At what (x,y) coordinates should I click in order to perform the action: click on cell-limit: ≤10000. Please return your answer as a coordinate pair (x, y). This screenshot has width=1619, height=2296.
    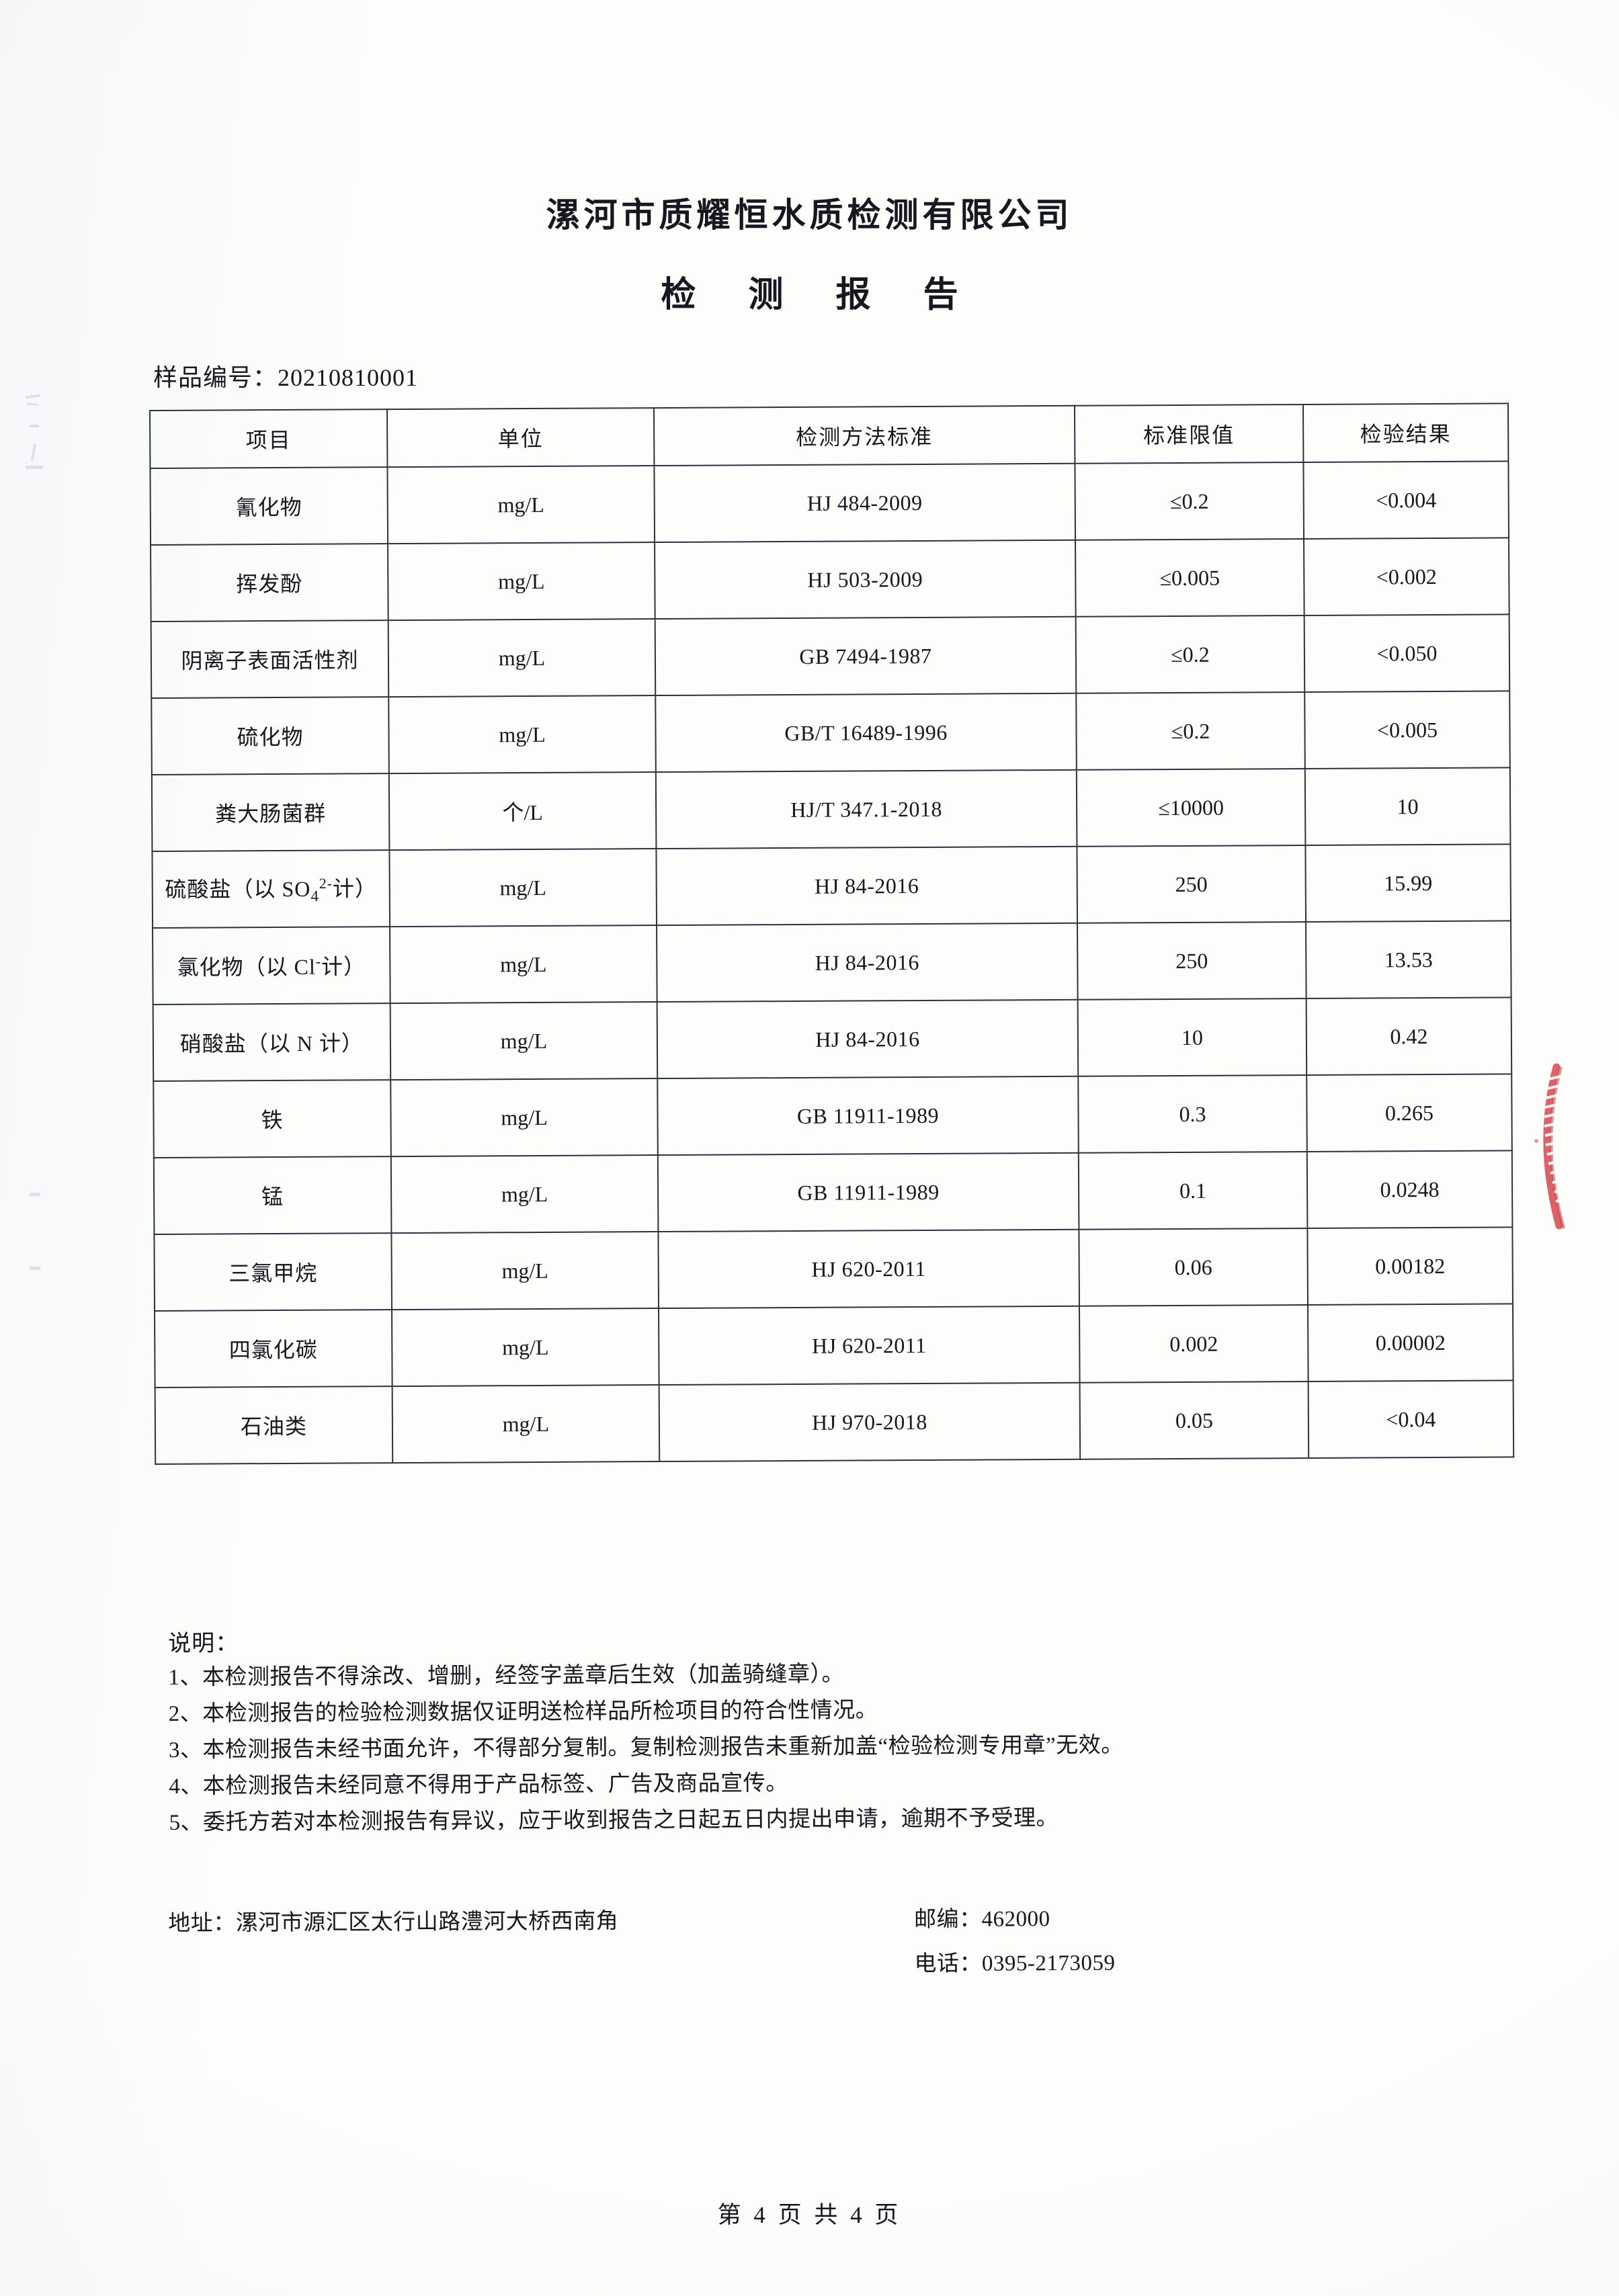
    Looking at the image, I should click on (1191, 808).